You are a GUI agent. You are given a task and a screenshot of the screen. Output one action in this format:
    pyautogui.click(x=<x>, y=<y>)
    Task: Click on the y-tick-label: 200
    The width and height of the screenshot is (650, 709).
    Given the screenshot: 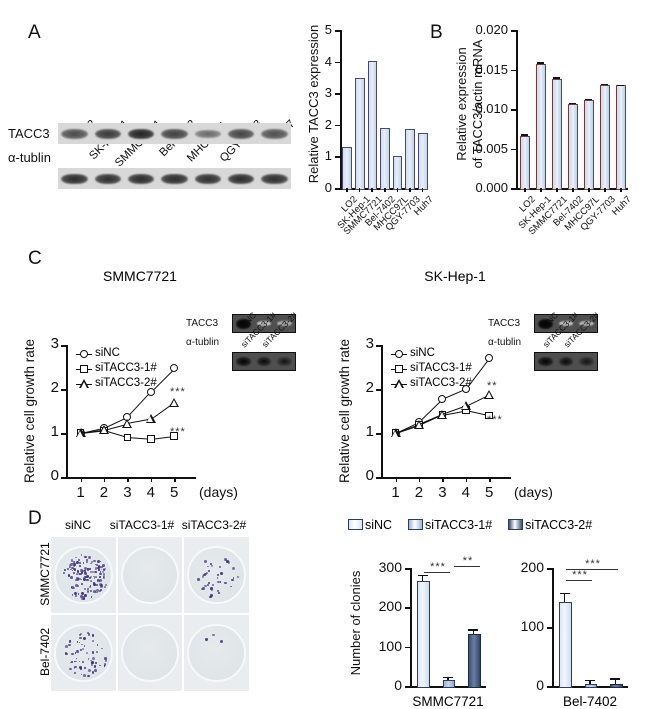 What is the action you would take?
    pyautogui.click(x=390, y=606)
    